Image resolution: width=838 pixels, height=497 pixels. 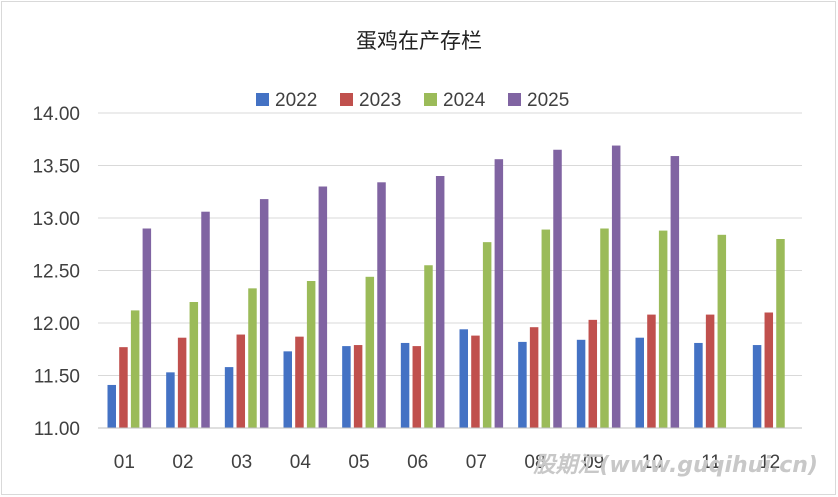 I want to click on x-tick-label: 03, so click(x=241, y=462).